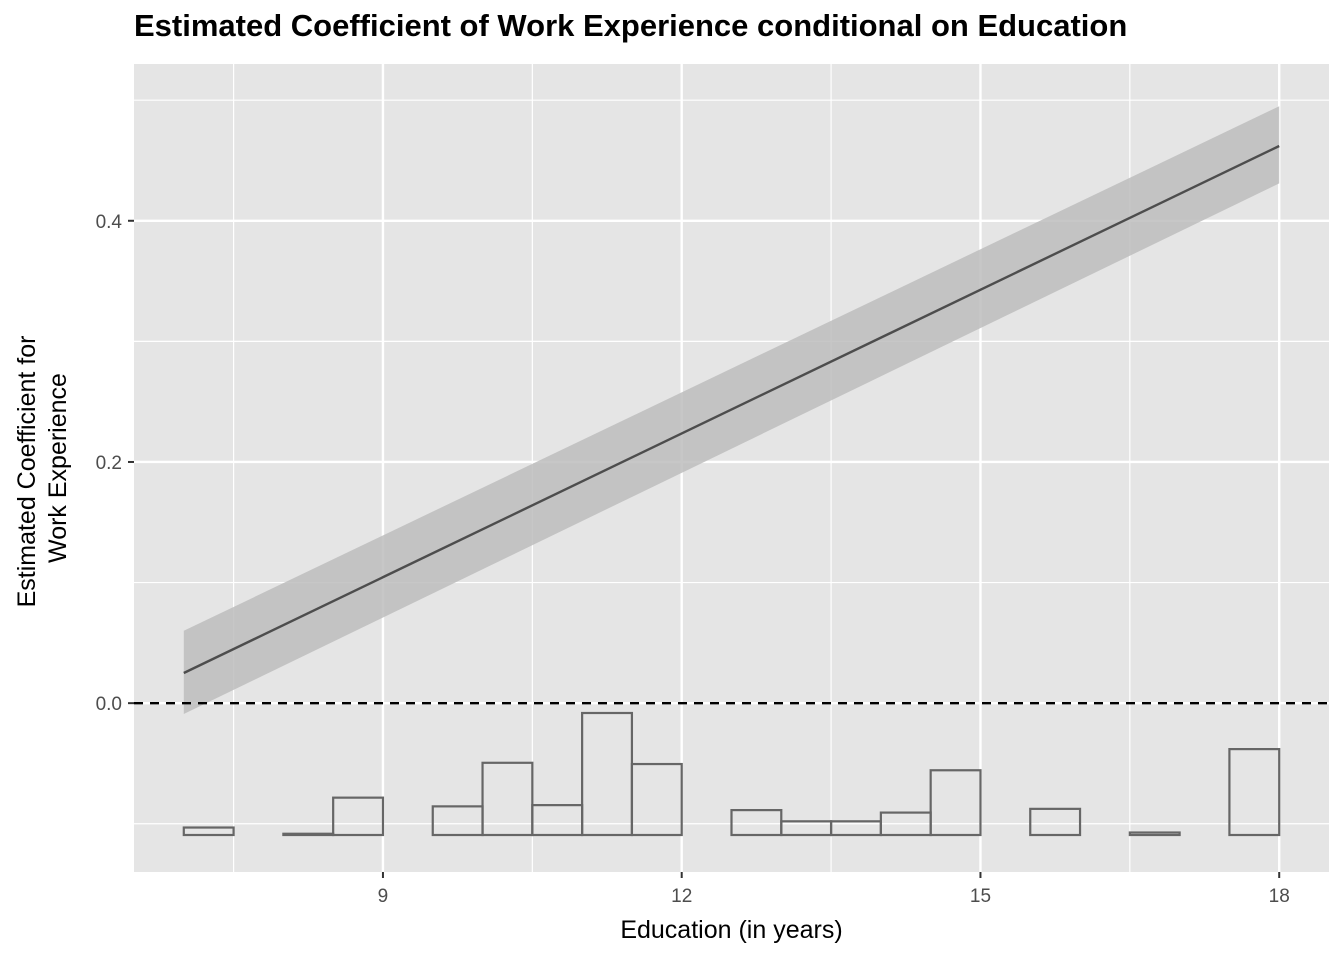 Image resolution: width=1344 pixels, height=960 pixels. What do you see at coordinates (109, 222) in the screenshot?
I see `y-tick-label: 0.4` at bounding box center [109, 222].